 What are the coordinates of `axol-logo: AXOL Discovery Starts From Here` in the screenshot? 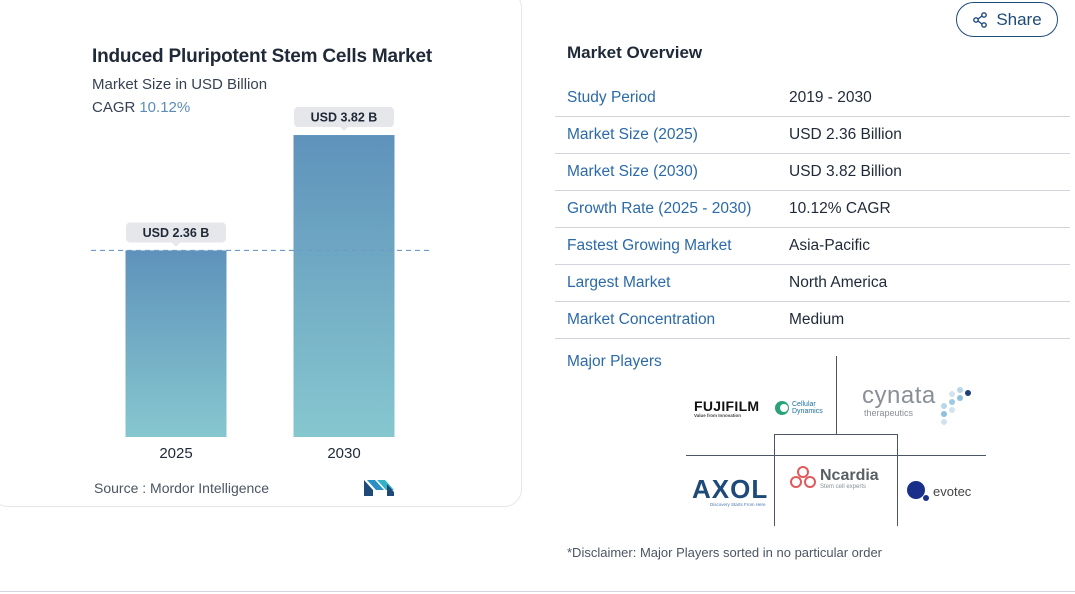 It's located at (730, 491).